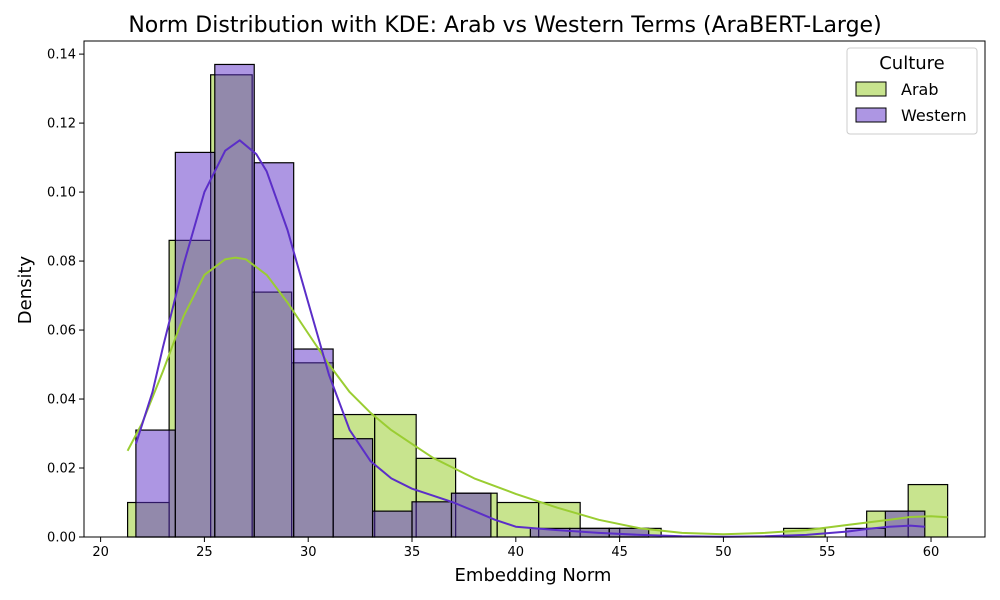 The image size is (1000, 600). What do you see at coordinates (912, 63) in the screenshot?
I see `legend-title: Culture` at bounding box center [912, 63].